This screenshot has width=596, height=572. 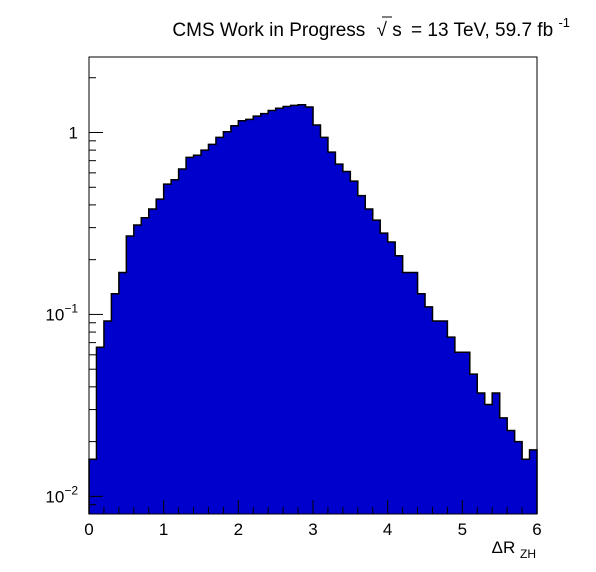 What do you see at coordinates (397, 30) in the screenshot?
I see `title-sqrt-s: s` at bounding box center [397, 30].